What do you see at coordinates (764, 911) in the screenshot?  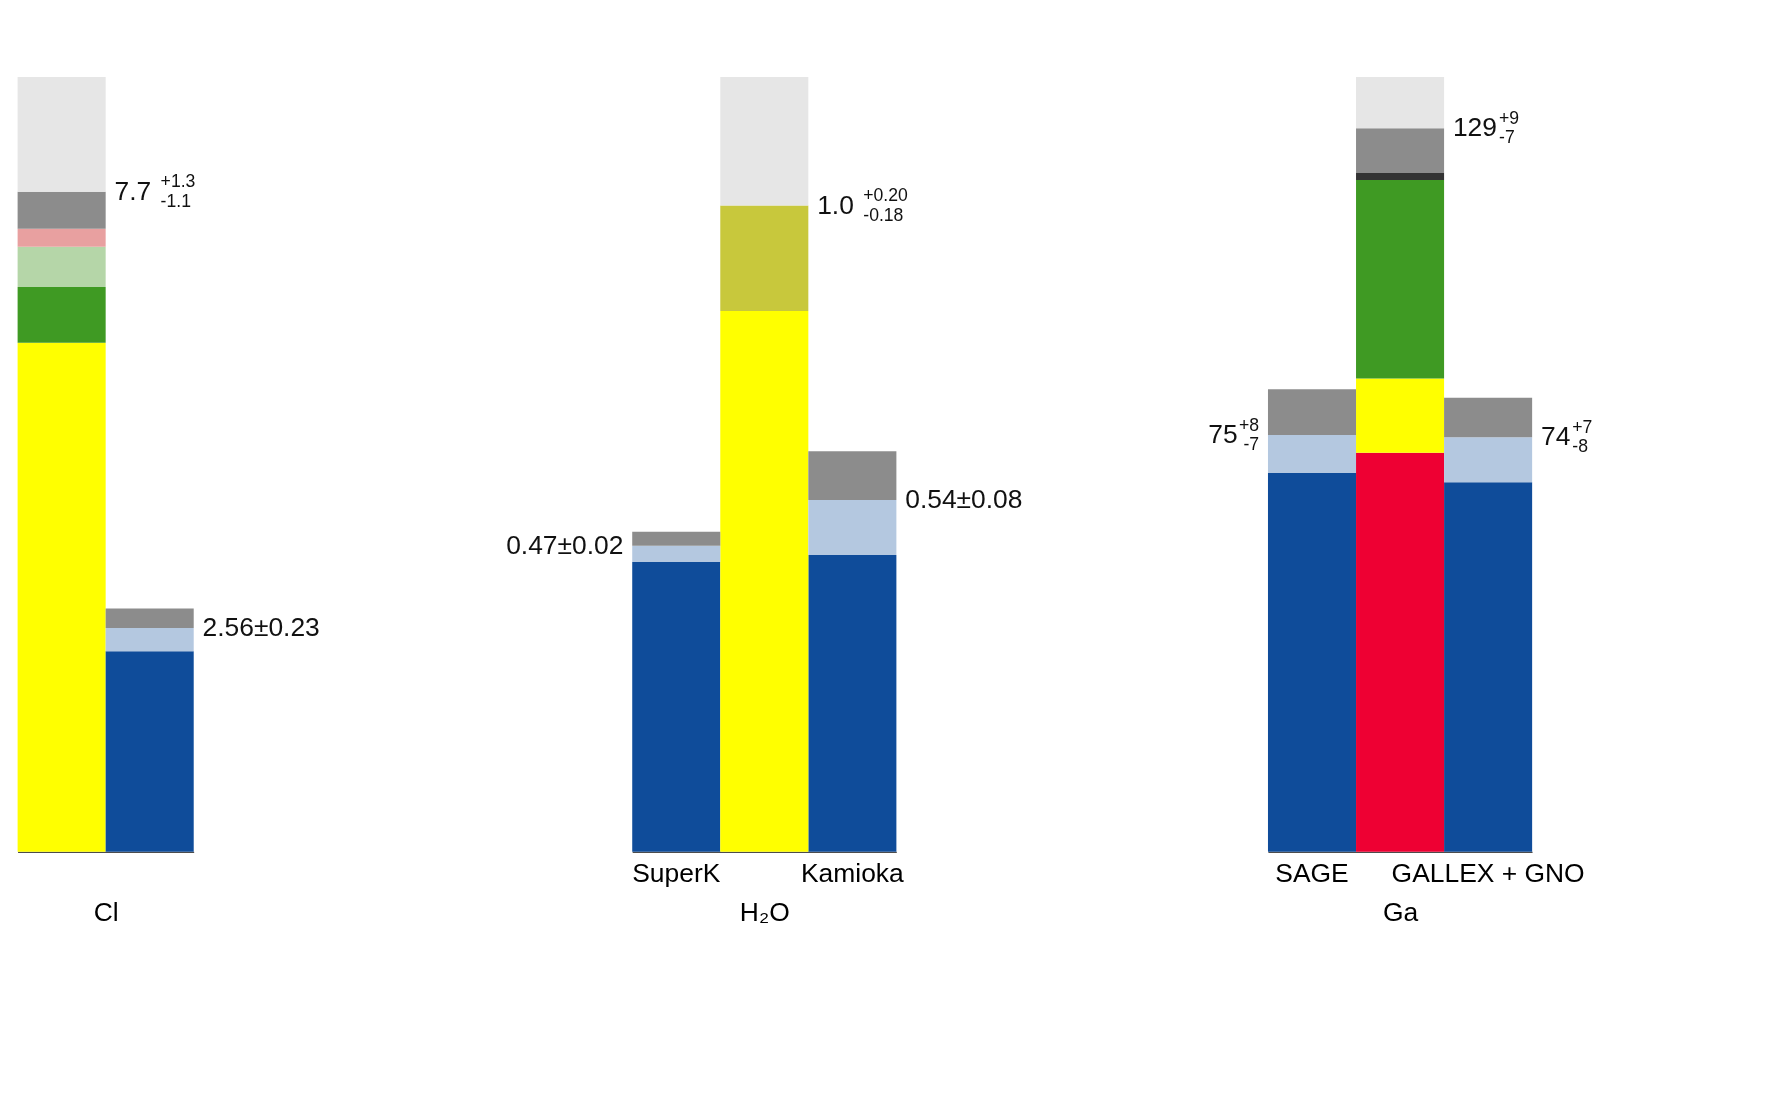 I see `x-axis-title: H₂O` at bounding box center [764, 911].